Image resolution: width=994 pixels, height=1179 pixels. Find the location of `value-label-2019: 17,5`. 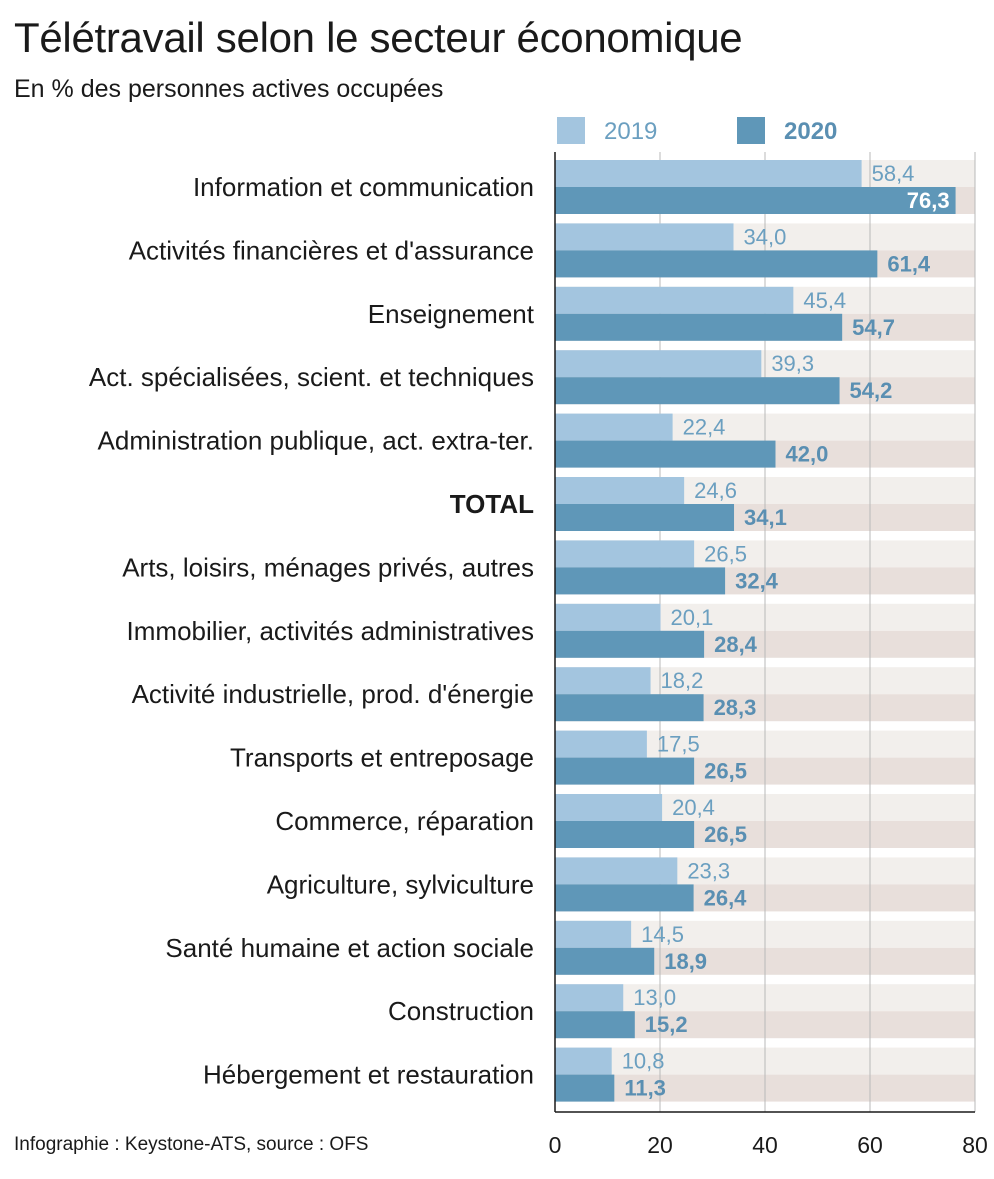

value-label-2019: 17,5 is located at coordinates (678, 744).